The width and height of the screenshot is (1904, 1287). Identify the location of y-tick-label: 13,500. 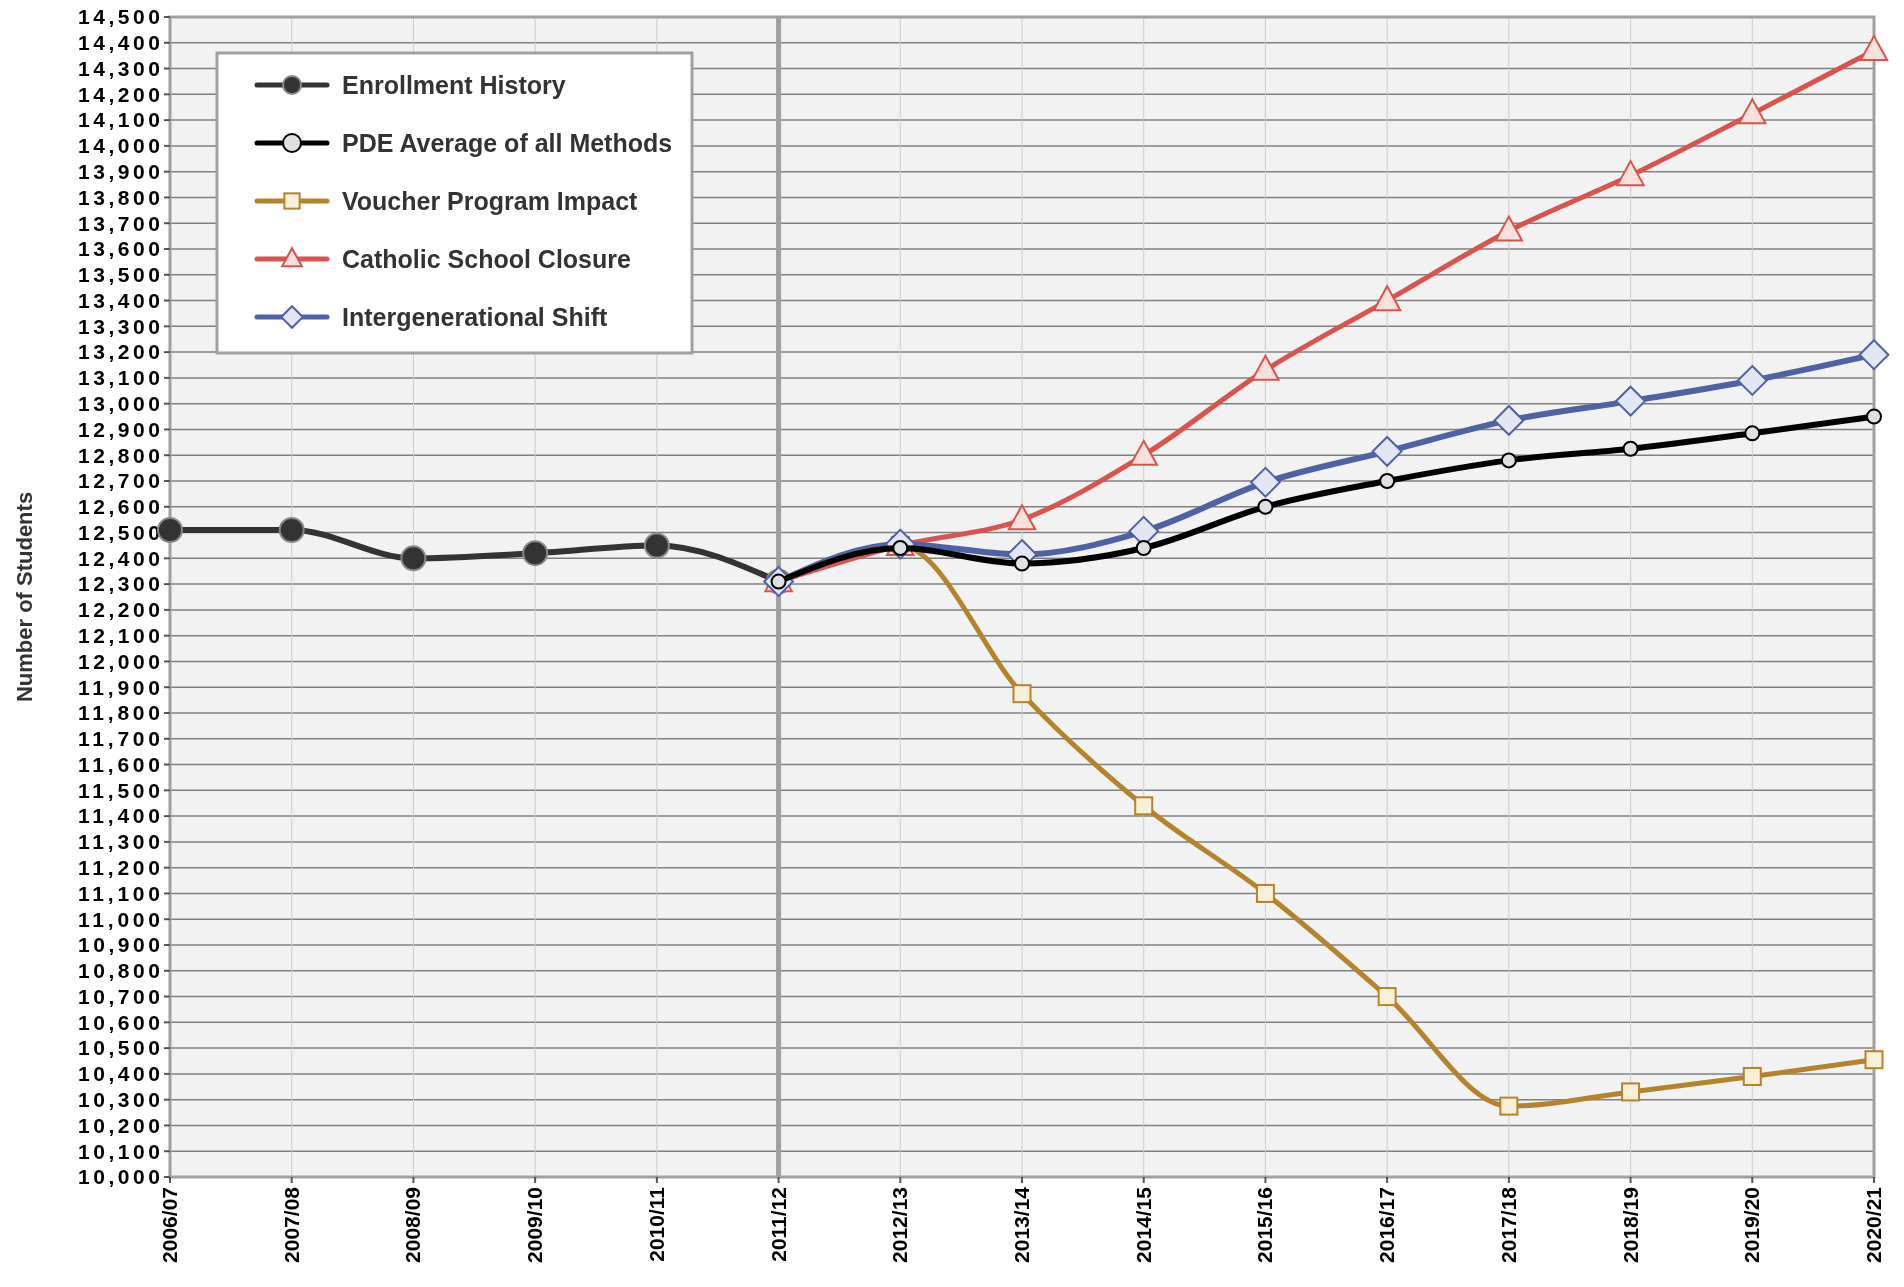
(119, 275).